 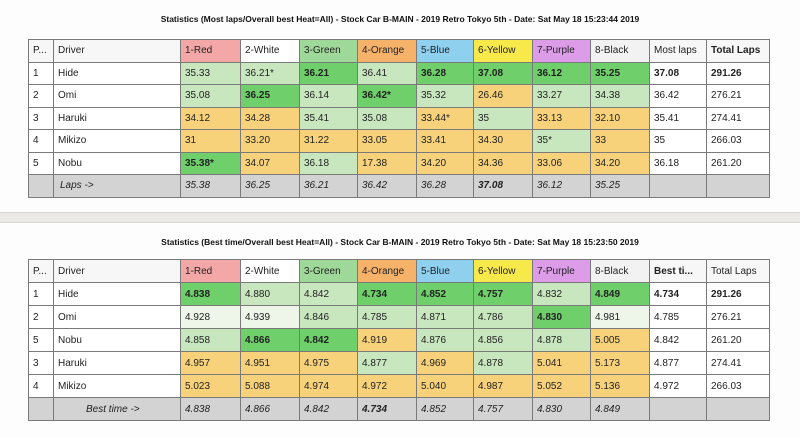 I want to click on lane-cell: 32.10, so click(x=620, y=118).